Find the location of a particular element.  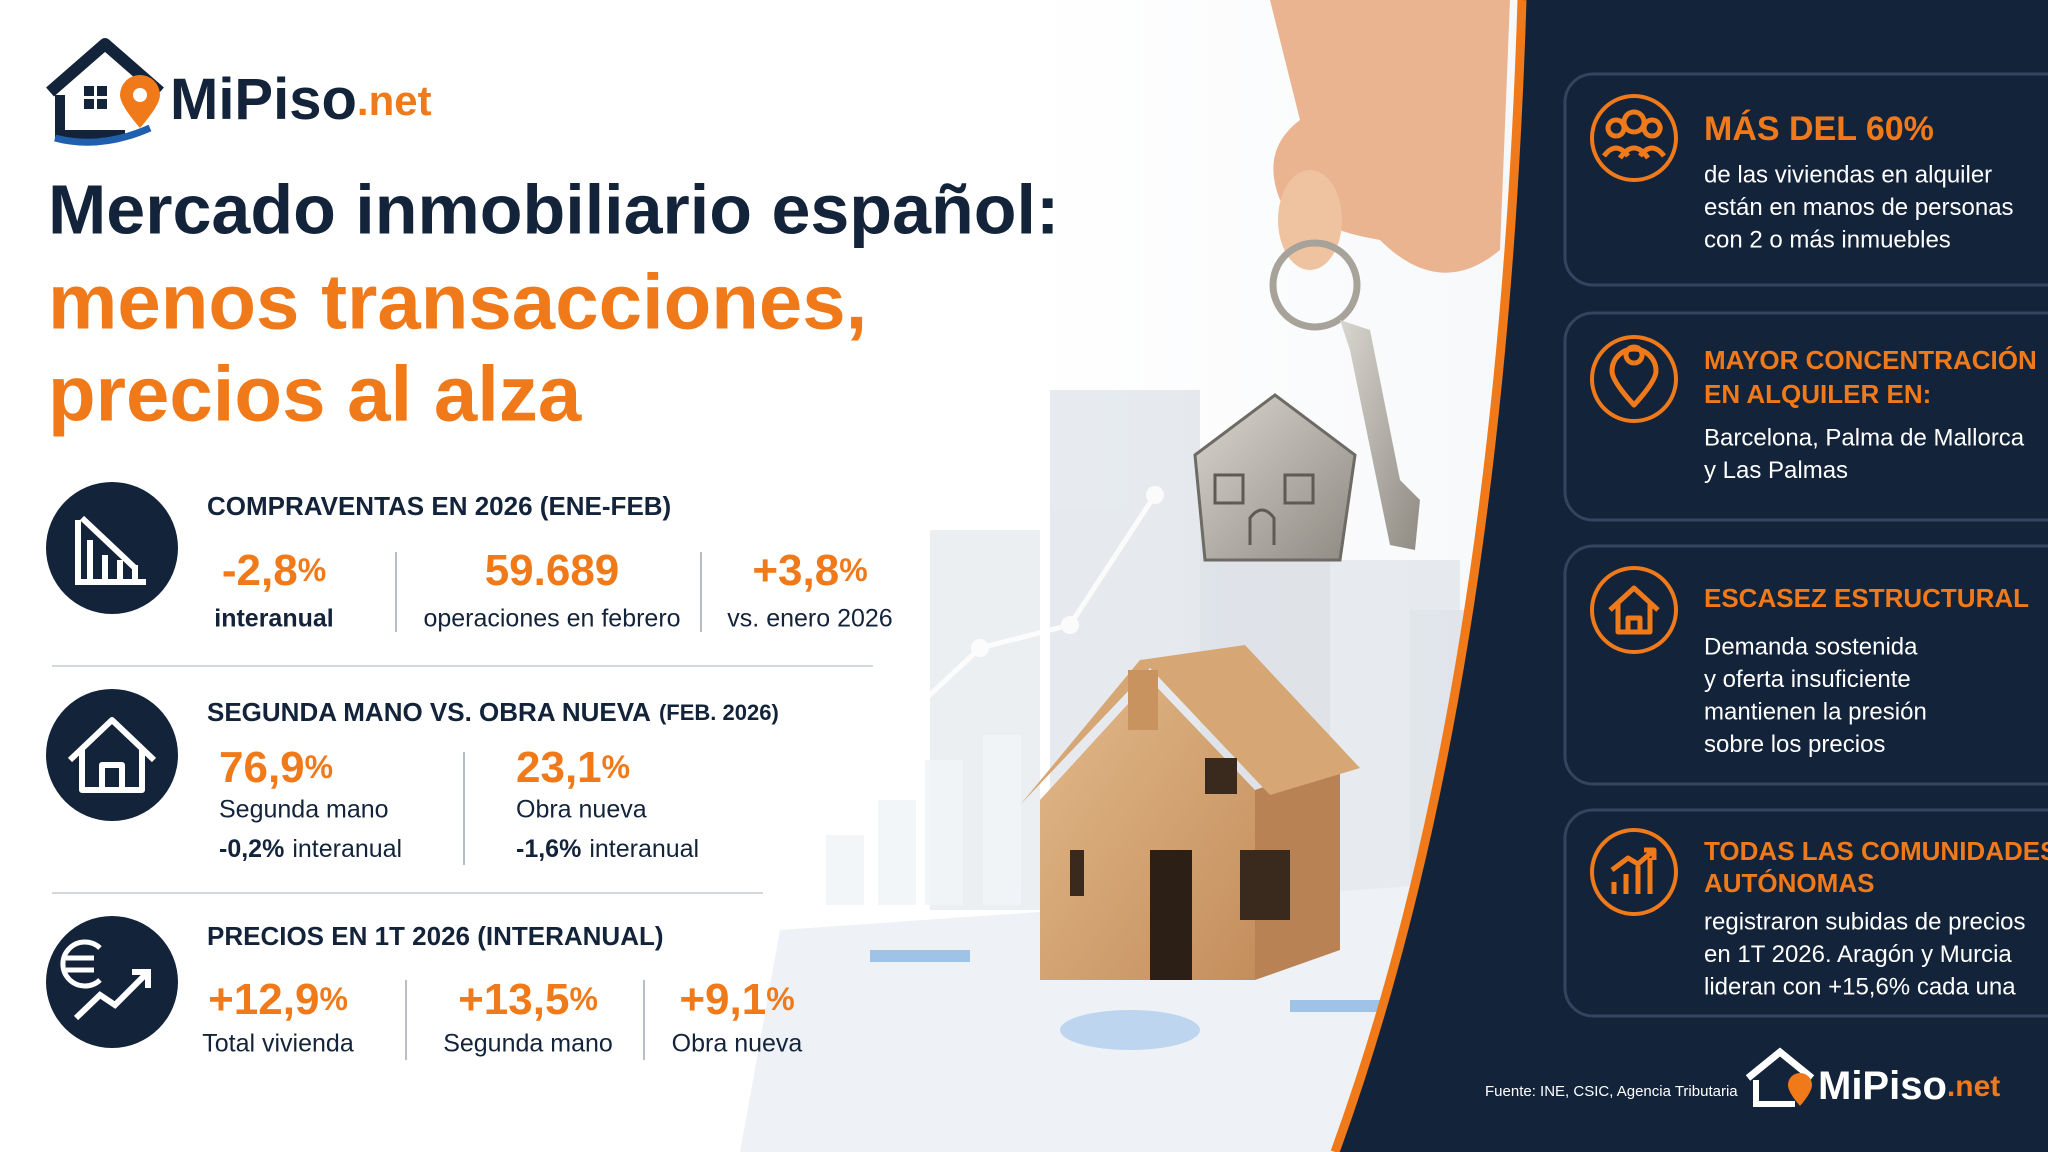

doc-bar is located at coordinates (920, 956).